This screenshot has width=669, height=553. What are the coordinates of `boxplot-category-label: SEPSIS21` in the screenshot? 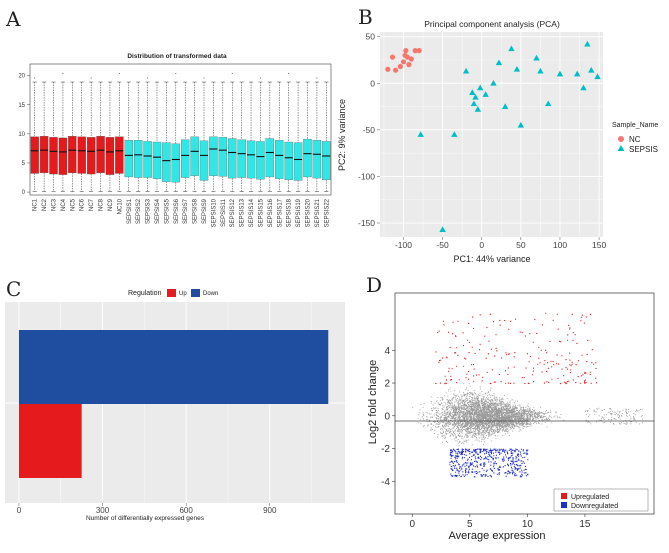 It's located at (318, 212).